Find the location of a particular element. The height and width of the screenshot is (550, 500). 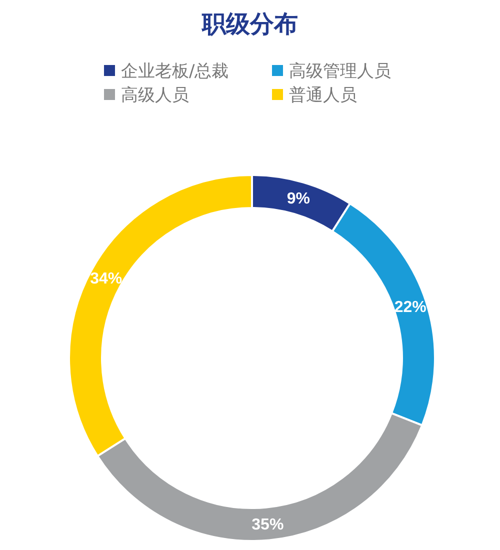

legend-label: 普通人员 is located at coordinates (323, 96).